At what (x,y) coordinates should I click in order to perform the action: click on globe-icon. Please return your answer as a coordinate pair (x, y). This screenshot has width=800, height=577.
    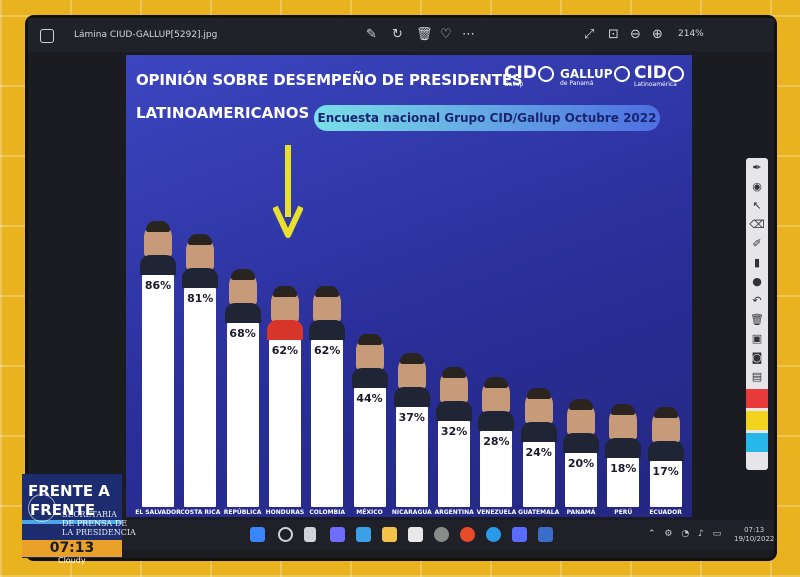
    Looking at the image, I should click on (621, 73).